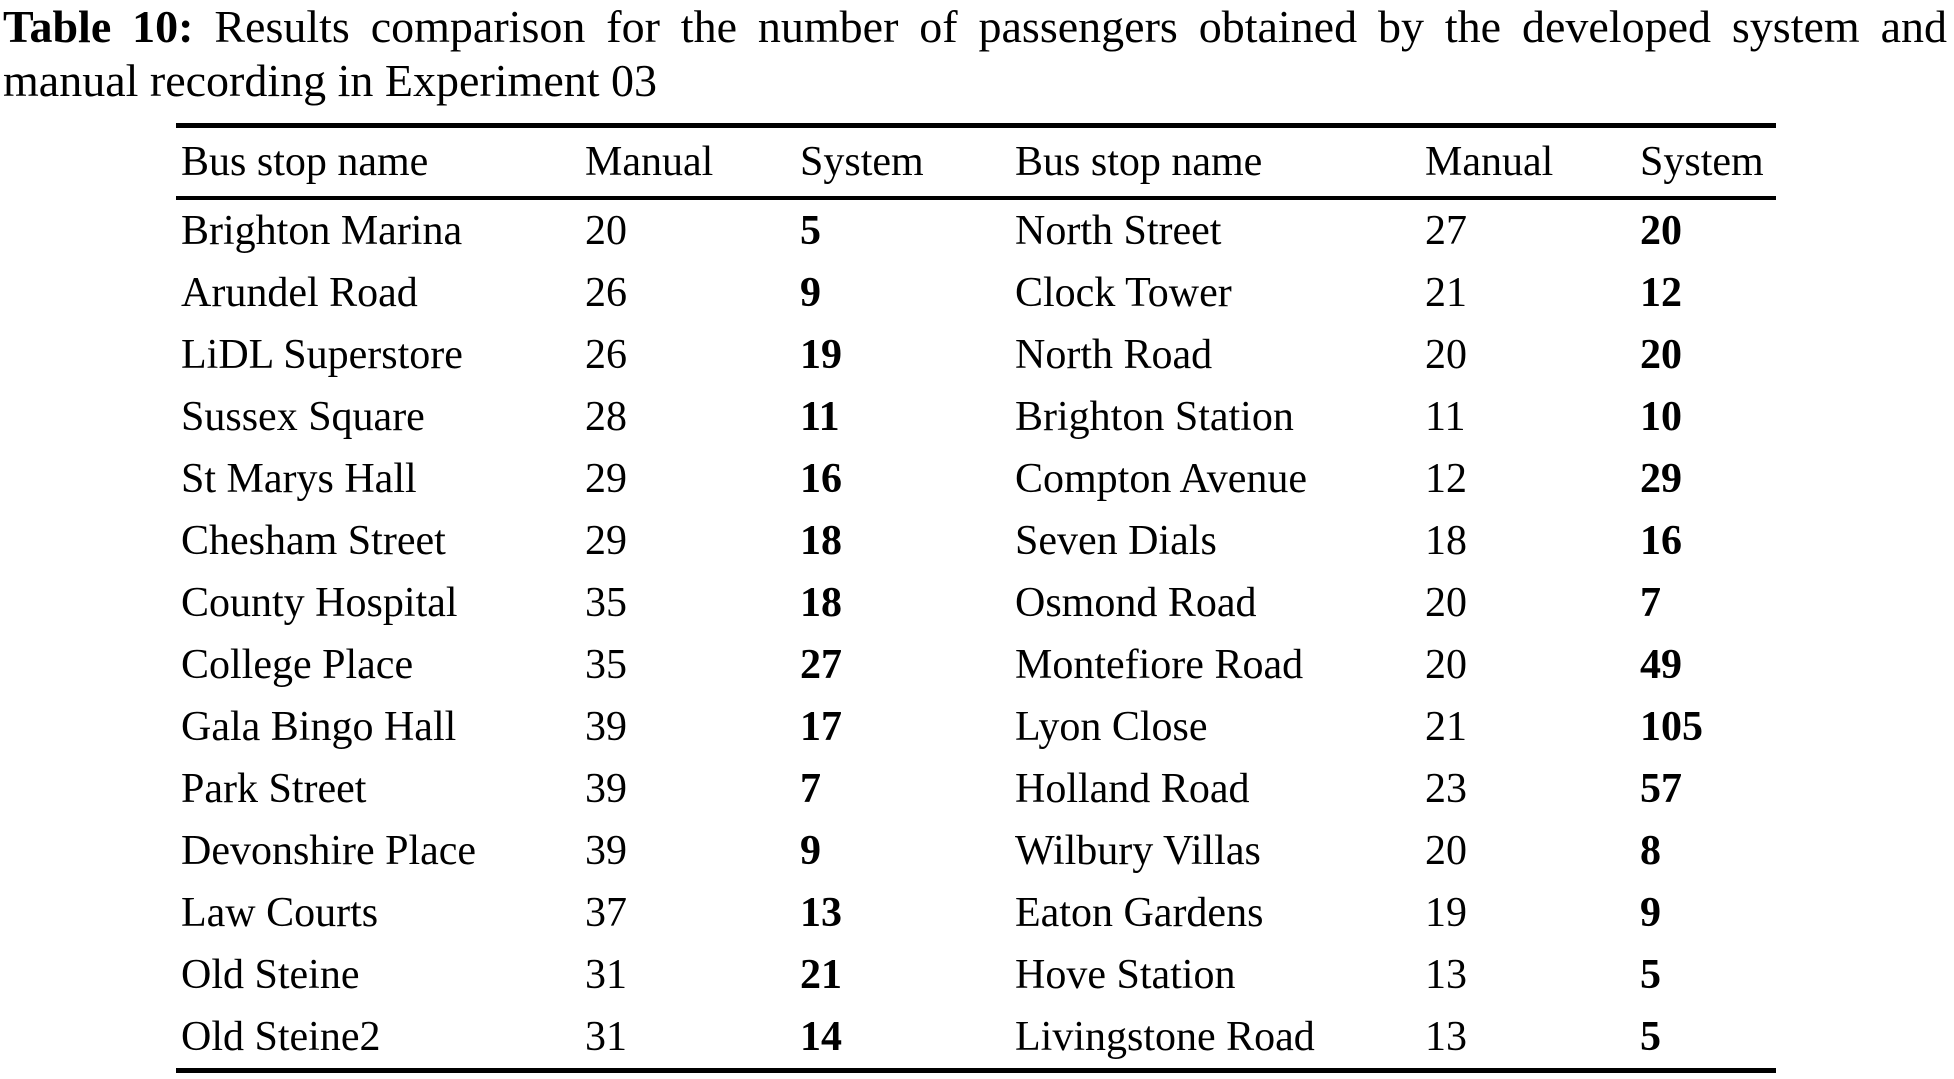  I want to click on caption-label: Table 10:, so click(98, 26).